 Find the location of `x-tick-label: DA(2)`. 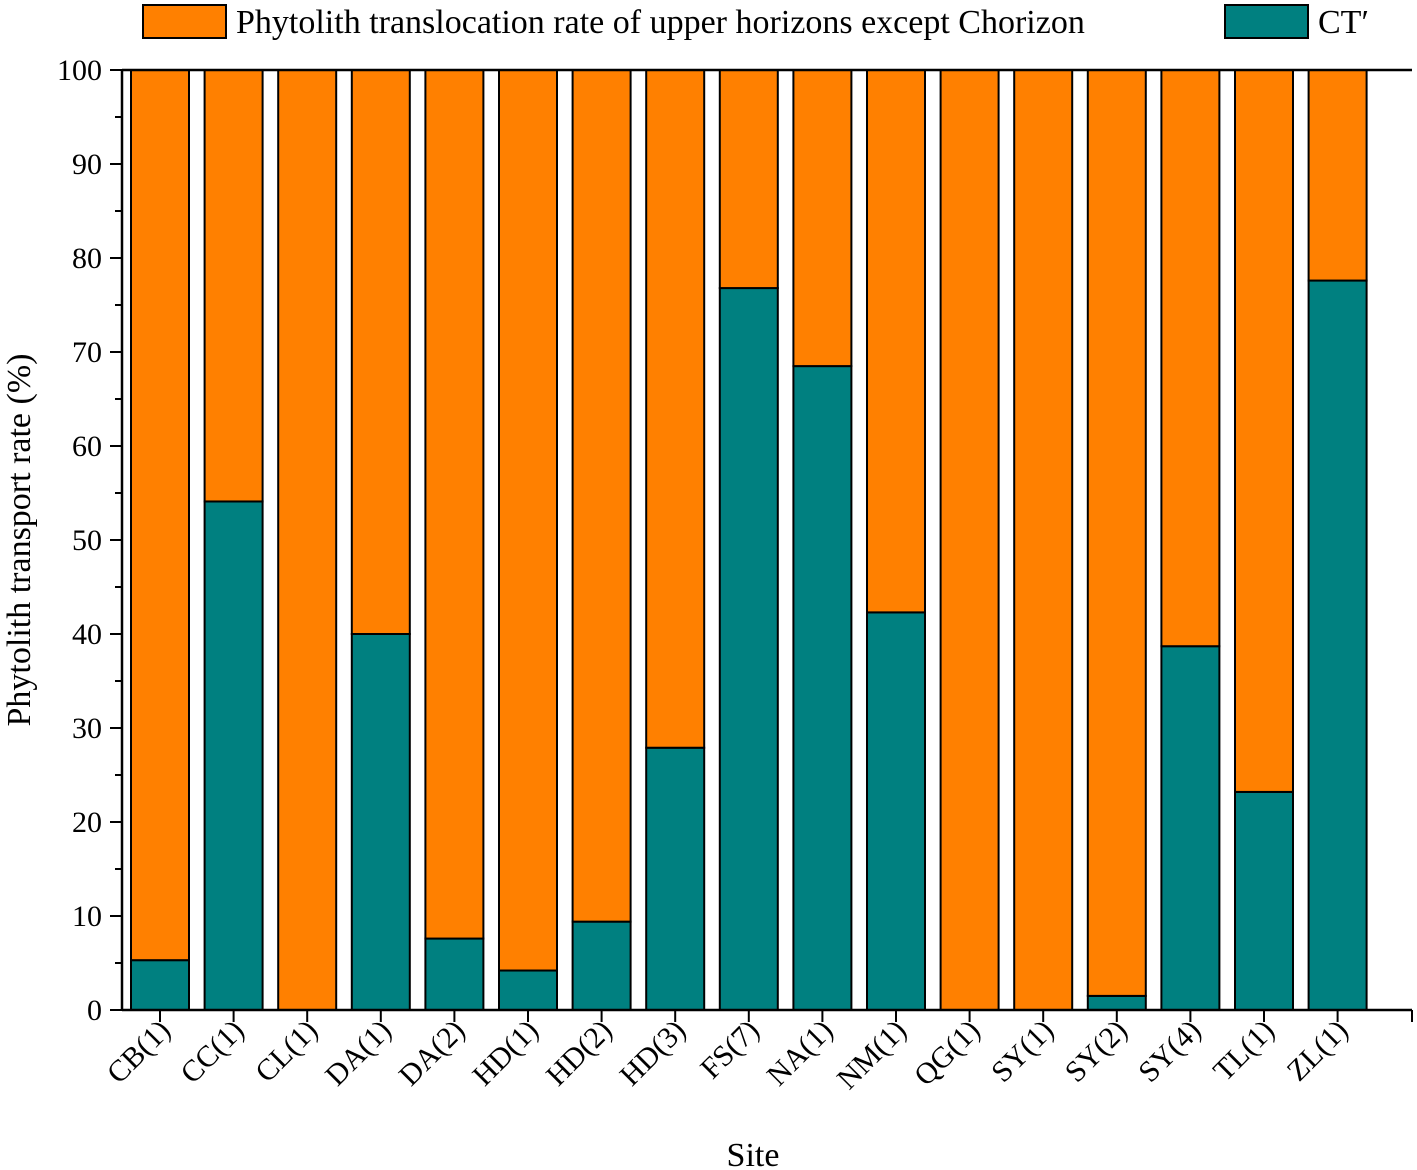

x-tick-label: DA(2) is located at coordinates (432, 1053).